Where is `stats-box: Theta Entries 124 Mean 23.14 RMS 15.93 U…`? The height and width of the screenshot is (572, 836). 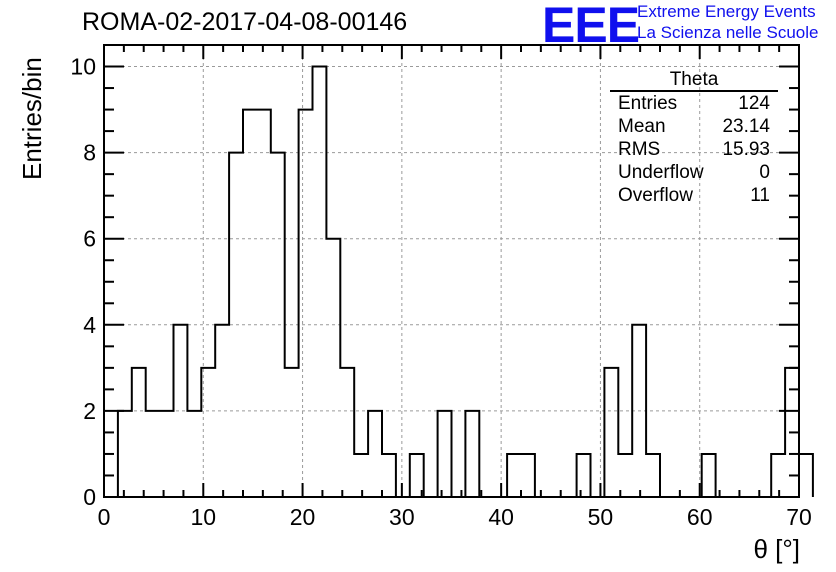 stats-box: Theta Entries 124 Mean 23.14 RMS 15.93 U… is located at coordinates (694, 138).